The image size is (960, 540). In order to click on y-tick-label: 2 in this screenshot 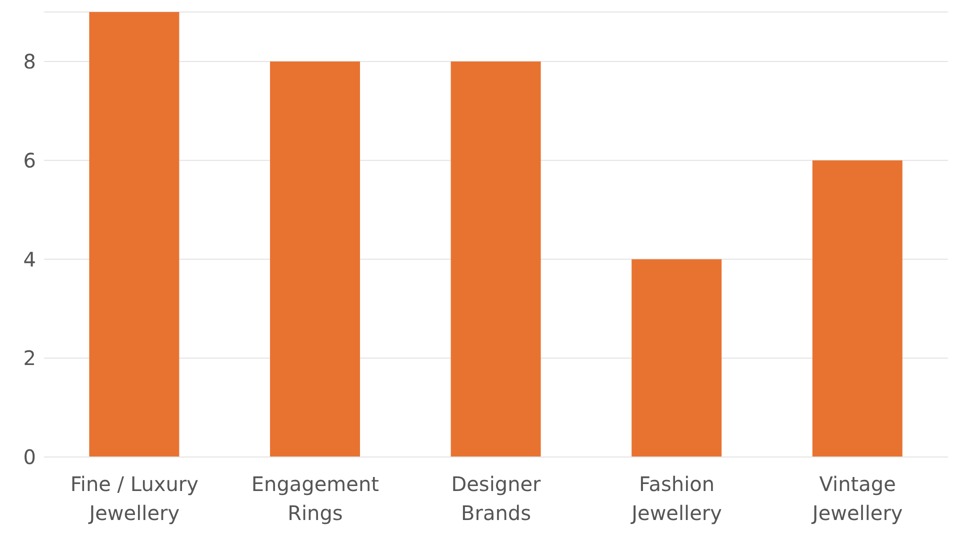, I will do `click(29, 358)`.